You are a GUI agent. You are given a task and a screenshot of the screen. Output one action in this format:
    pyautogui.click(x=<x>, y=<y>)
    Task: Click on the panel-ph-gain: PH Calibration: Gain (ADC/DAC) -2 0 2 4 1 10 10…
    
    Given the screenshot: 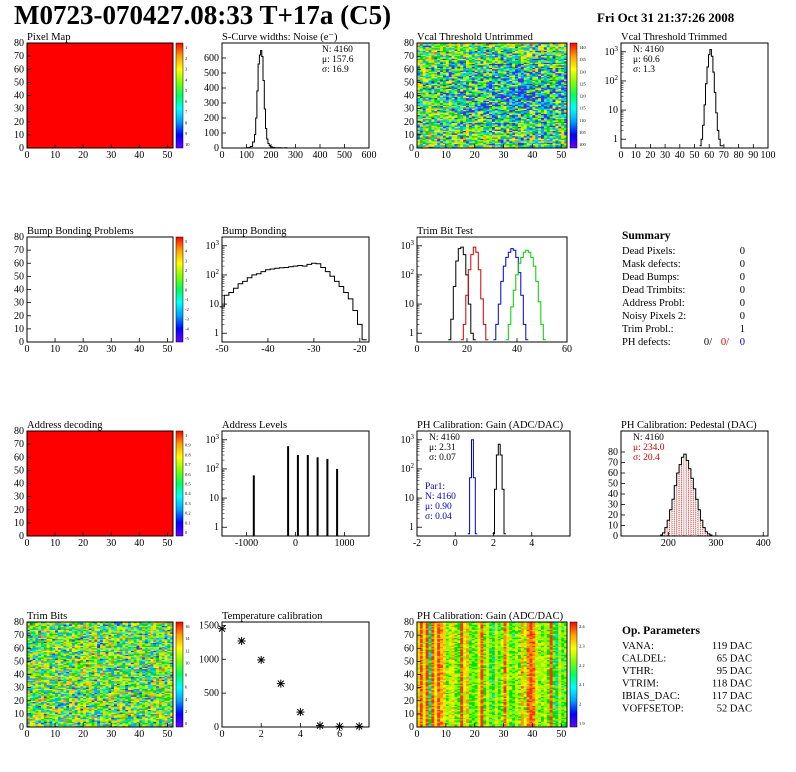 What is the action you would take?
    pyautogui.click(x=486, y=484)
    